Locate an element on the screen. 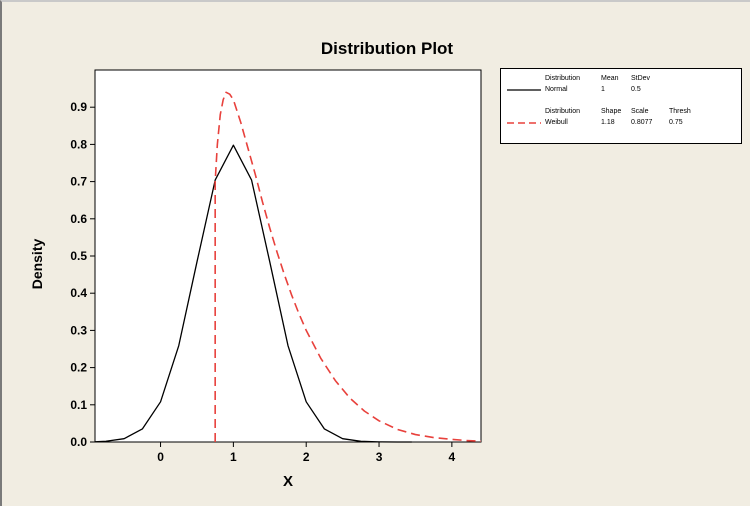 The height and width of the screenshot is (508, 750). y-tick-label: 0.7 is located at coordinates (78, 182).